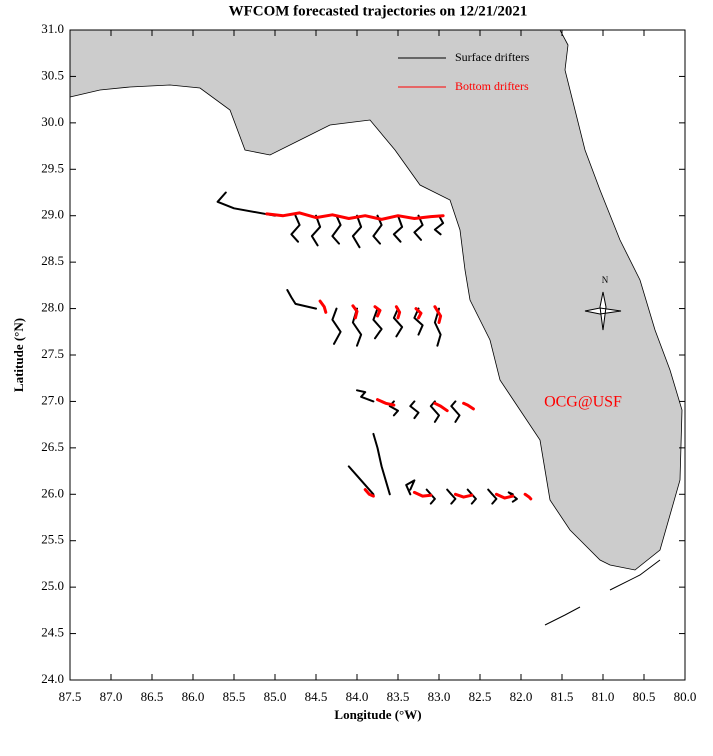 The image size is (713, 756). Describe the element at coordinates (111, 696) in the screenshot. I see `x-tick-label: 87.0` at that location.